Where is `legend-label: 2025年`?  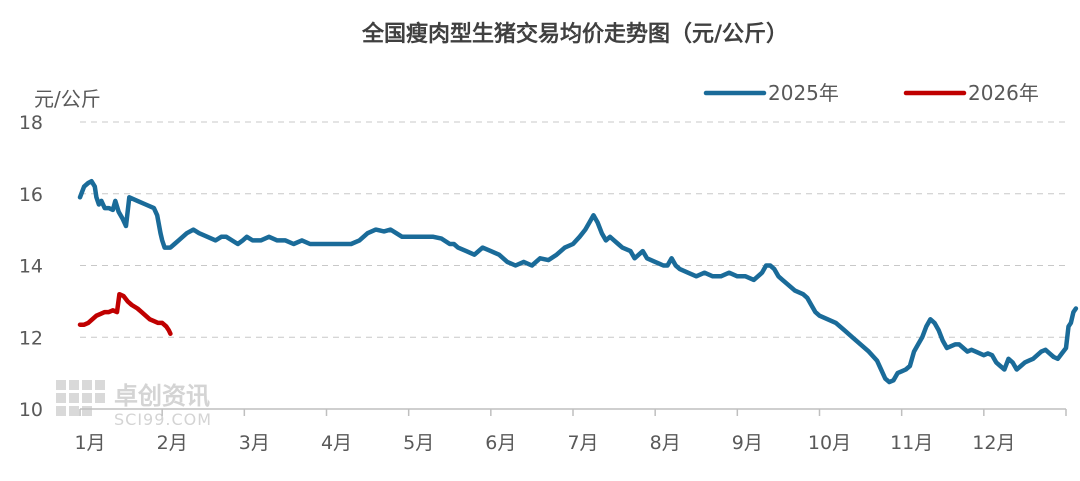 legend-label: 2025年 is located at coordinates (803, 93).